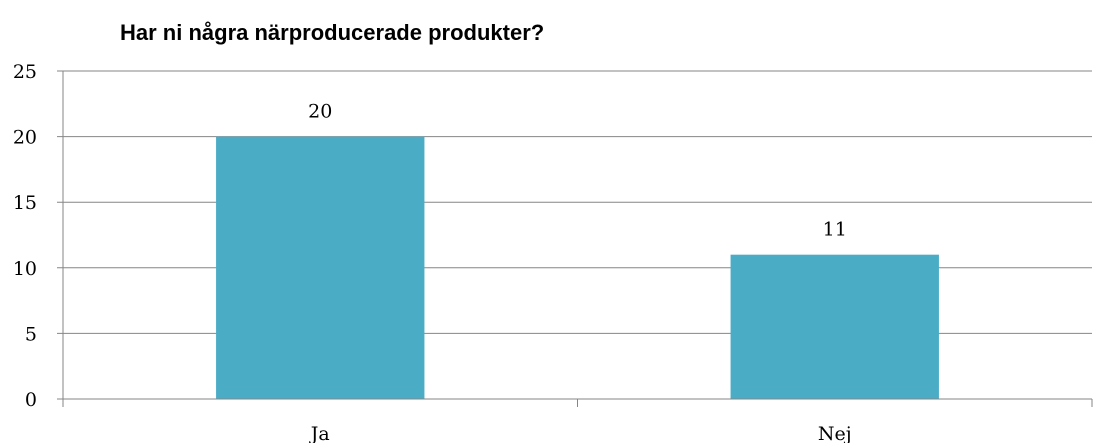  Describe the element at coordinates (25, 236) in the screenshot. I see `y-axis-tick-labels: 0 5 10 15 20 25` at that location.